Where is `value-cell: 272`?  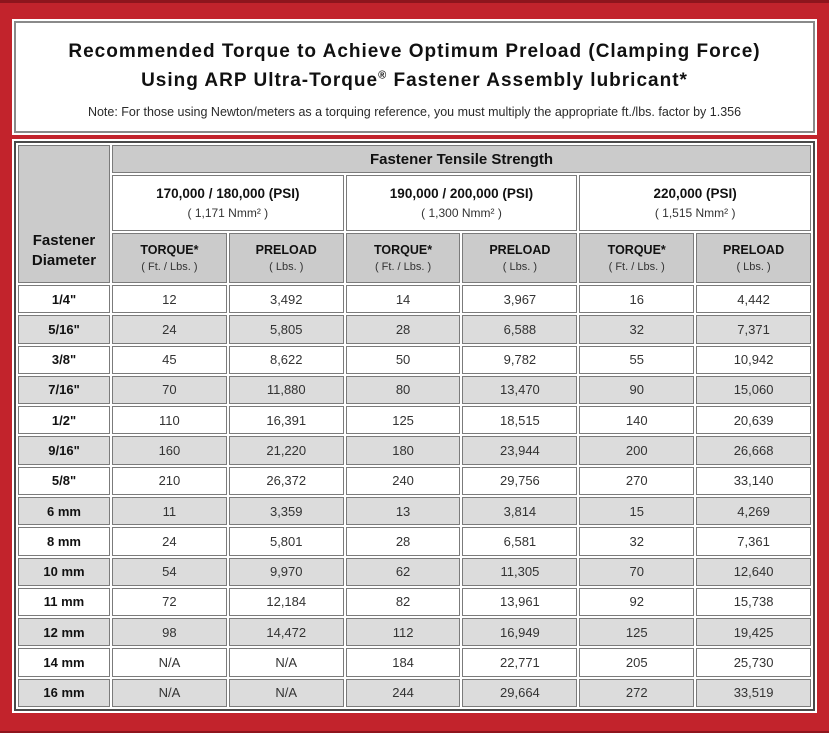
value-cell: 272 is located at coordinates (637, 692).